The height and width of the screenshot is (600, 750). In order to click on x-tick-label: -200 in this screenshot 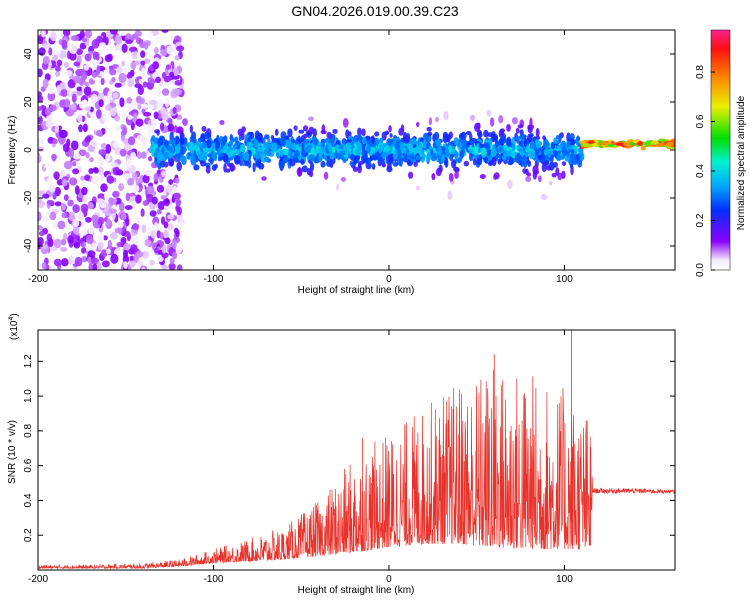, I will do `click(38, 279)`.